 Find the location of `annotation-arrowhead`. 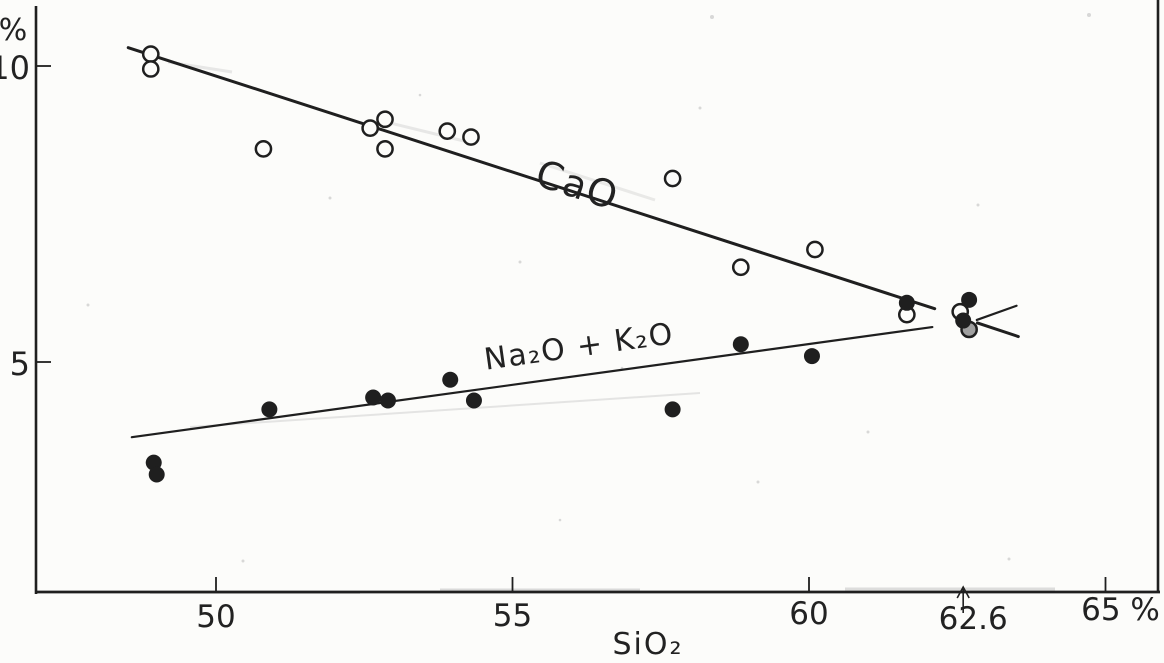

annotation-arrowhead is located at coordinates (963, 592).